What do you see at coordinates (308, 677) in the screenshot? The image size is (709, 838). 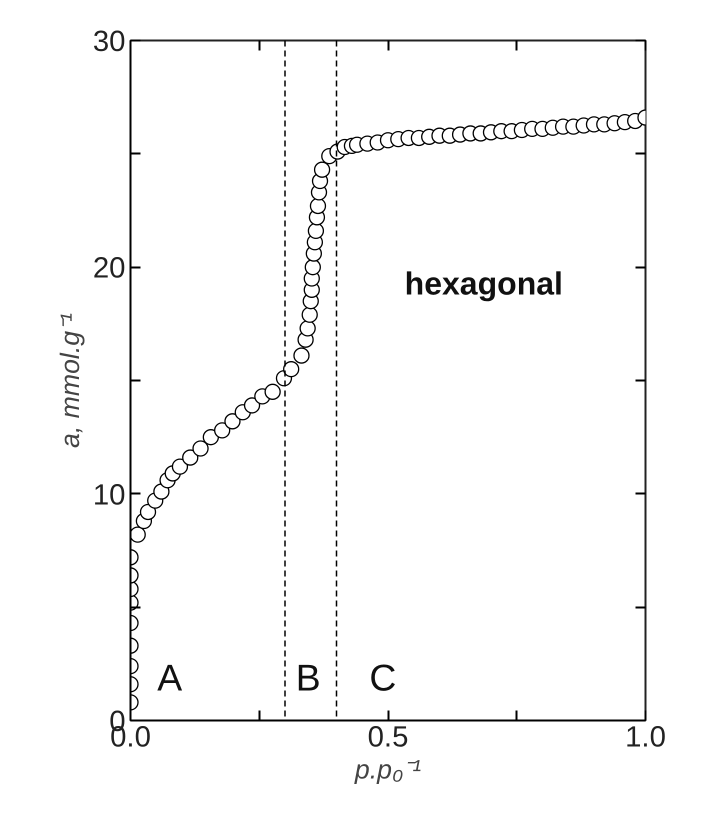 I see `annotation: B` at bounding box center [308, 677].